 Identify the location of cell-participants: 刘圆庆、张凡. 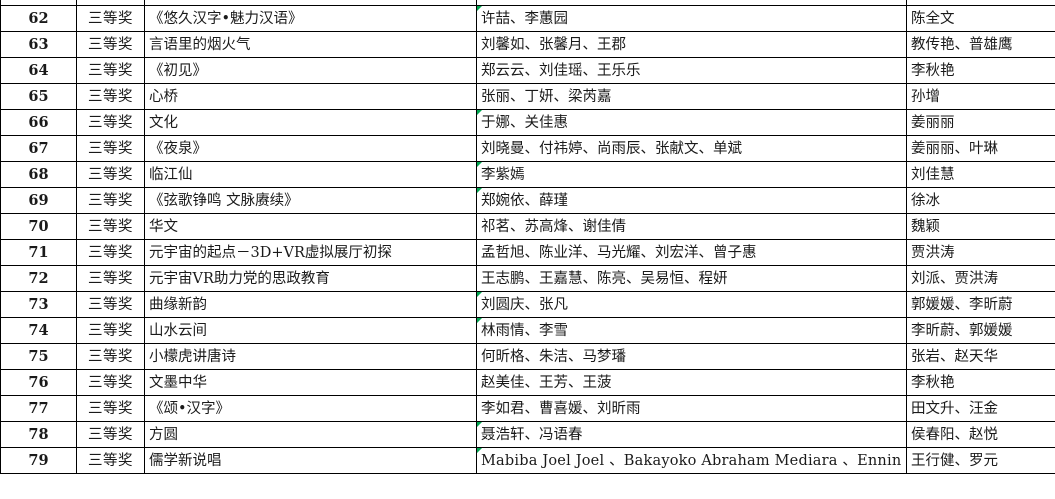
(691, 304).